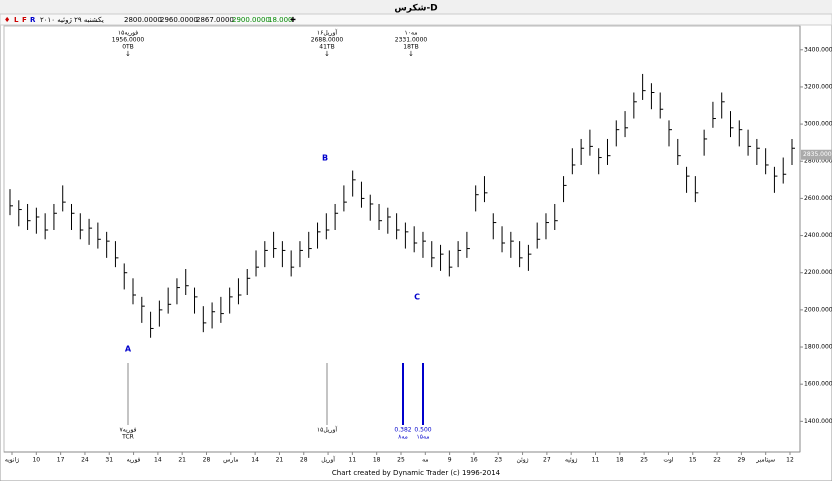  I want to click on info-bar, so click(416, 19).